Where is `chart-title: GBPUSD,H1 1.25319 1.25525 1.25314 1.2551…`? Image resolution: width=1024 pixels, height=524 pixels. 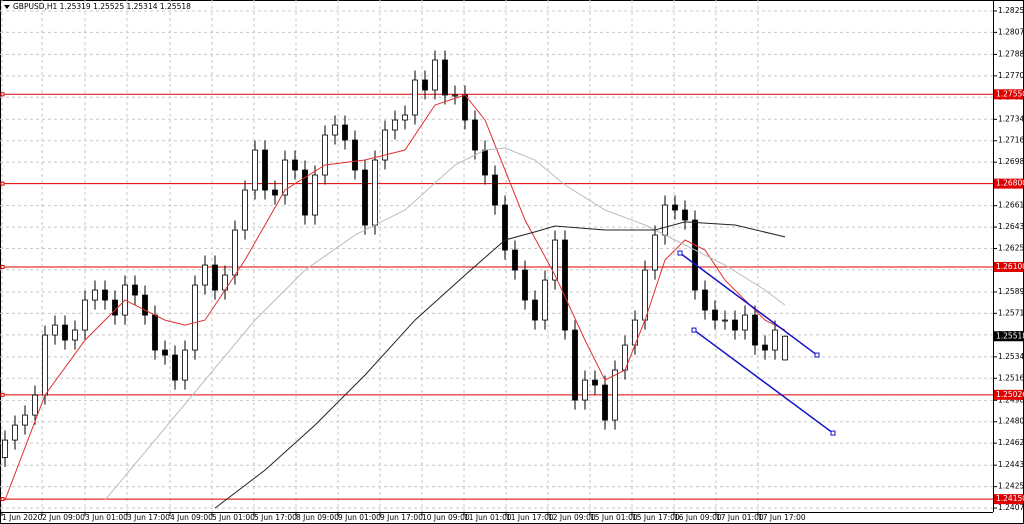
chart-title: GBPUSD,H1 1.25319 1.25525 1.25314 1.2551… is located at coordinates (102, 6).